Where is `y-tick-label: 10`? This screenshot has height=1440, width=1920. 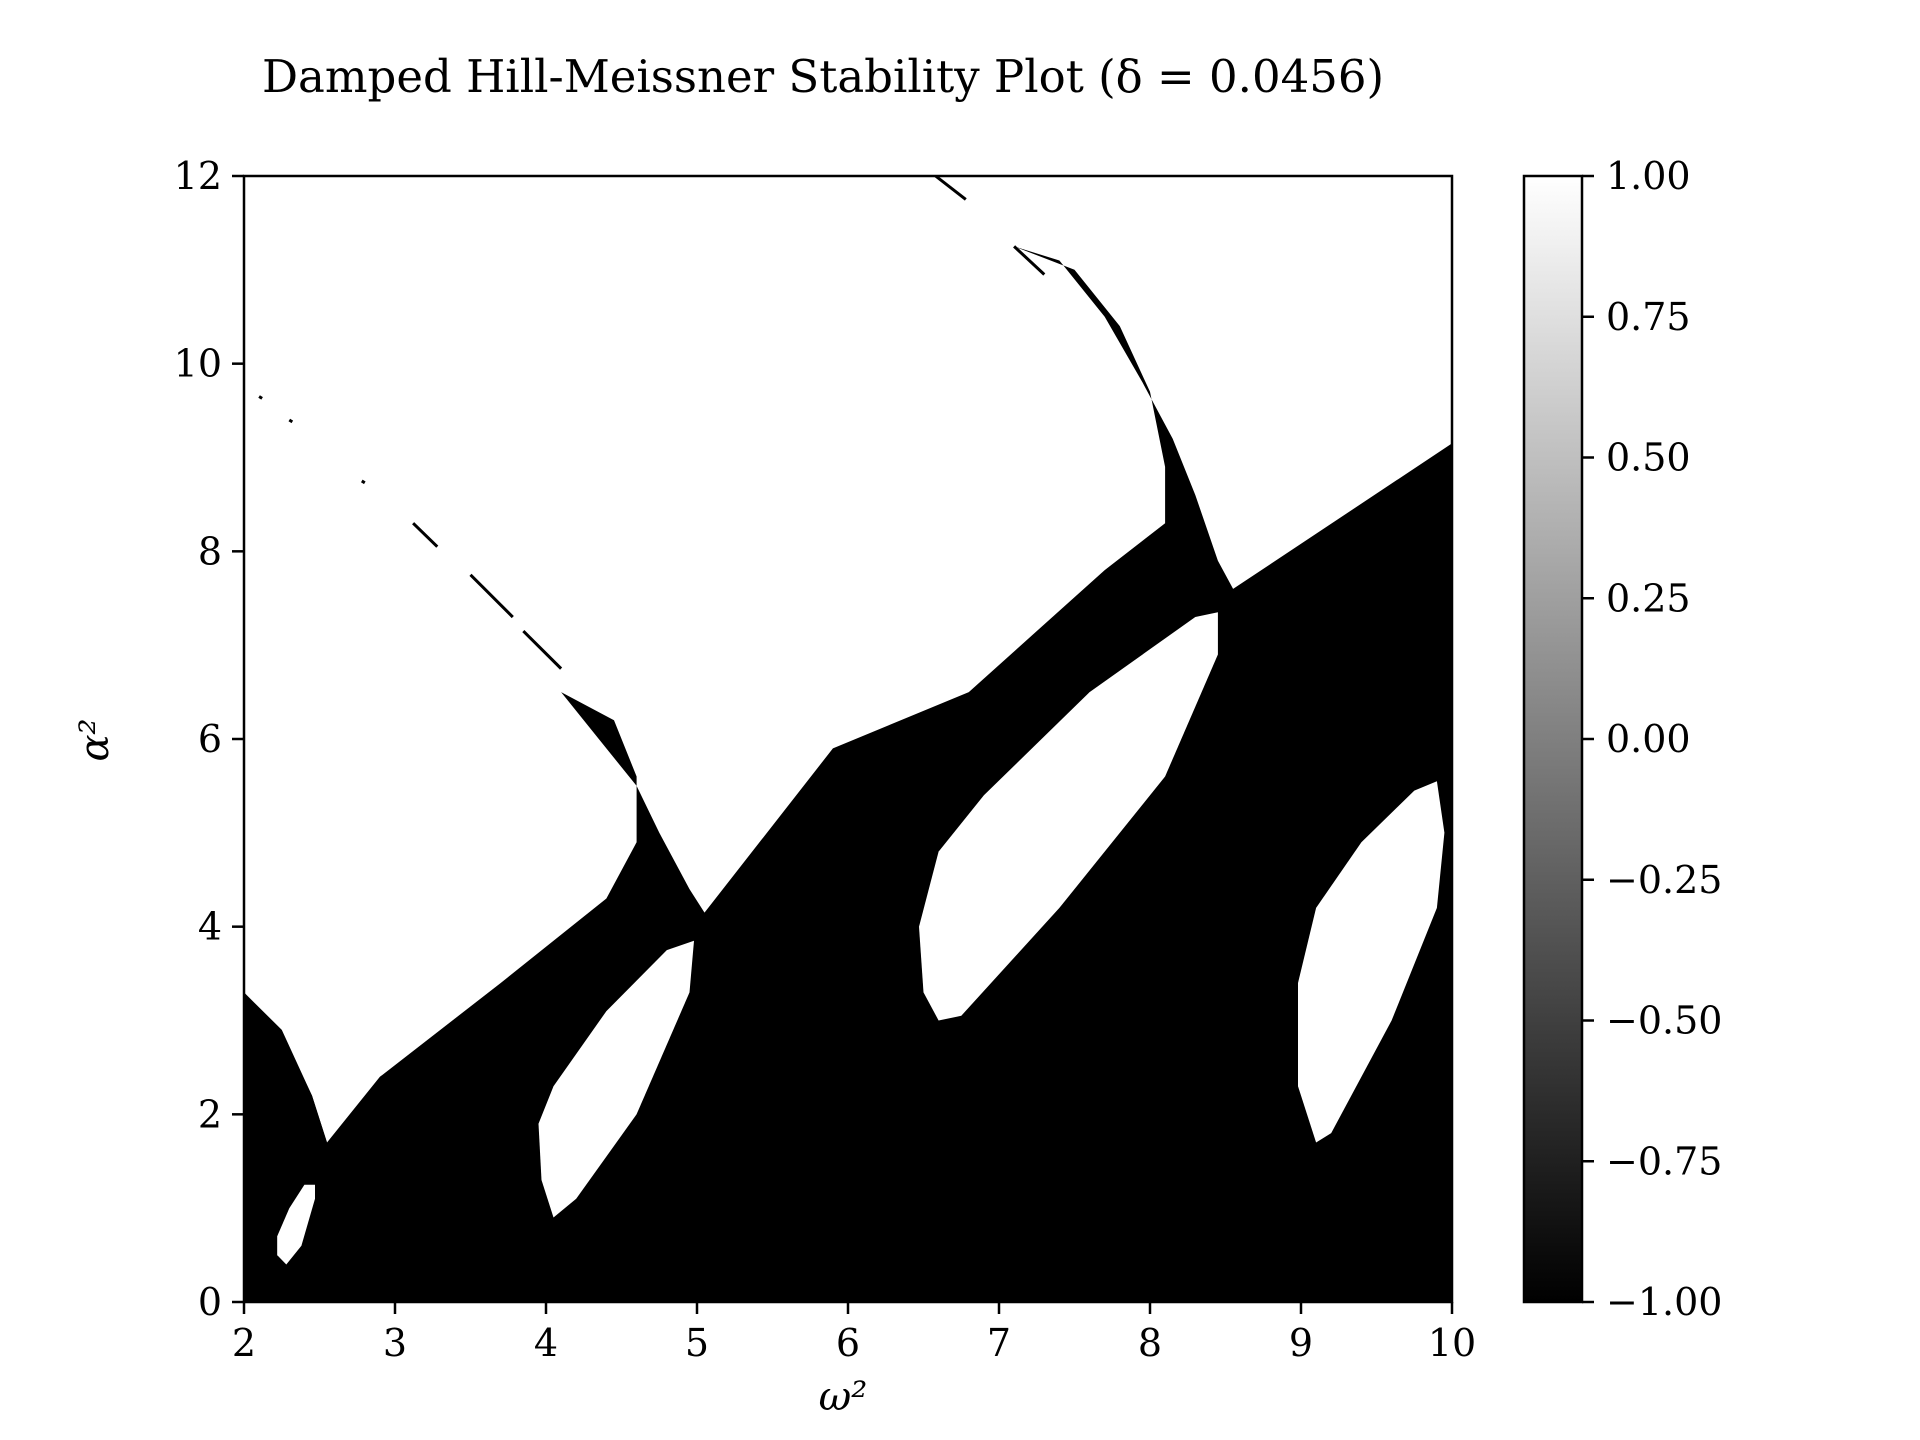 y-tick-label: 10 is located at coordinates (198, 364).